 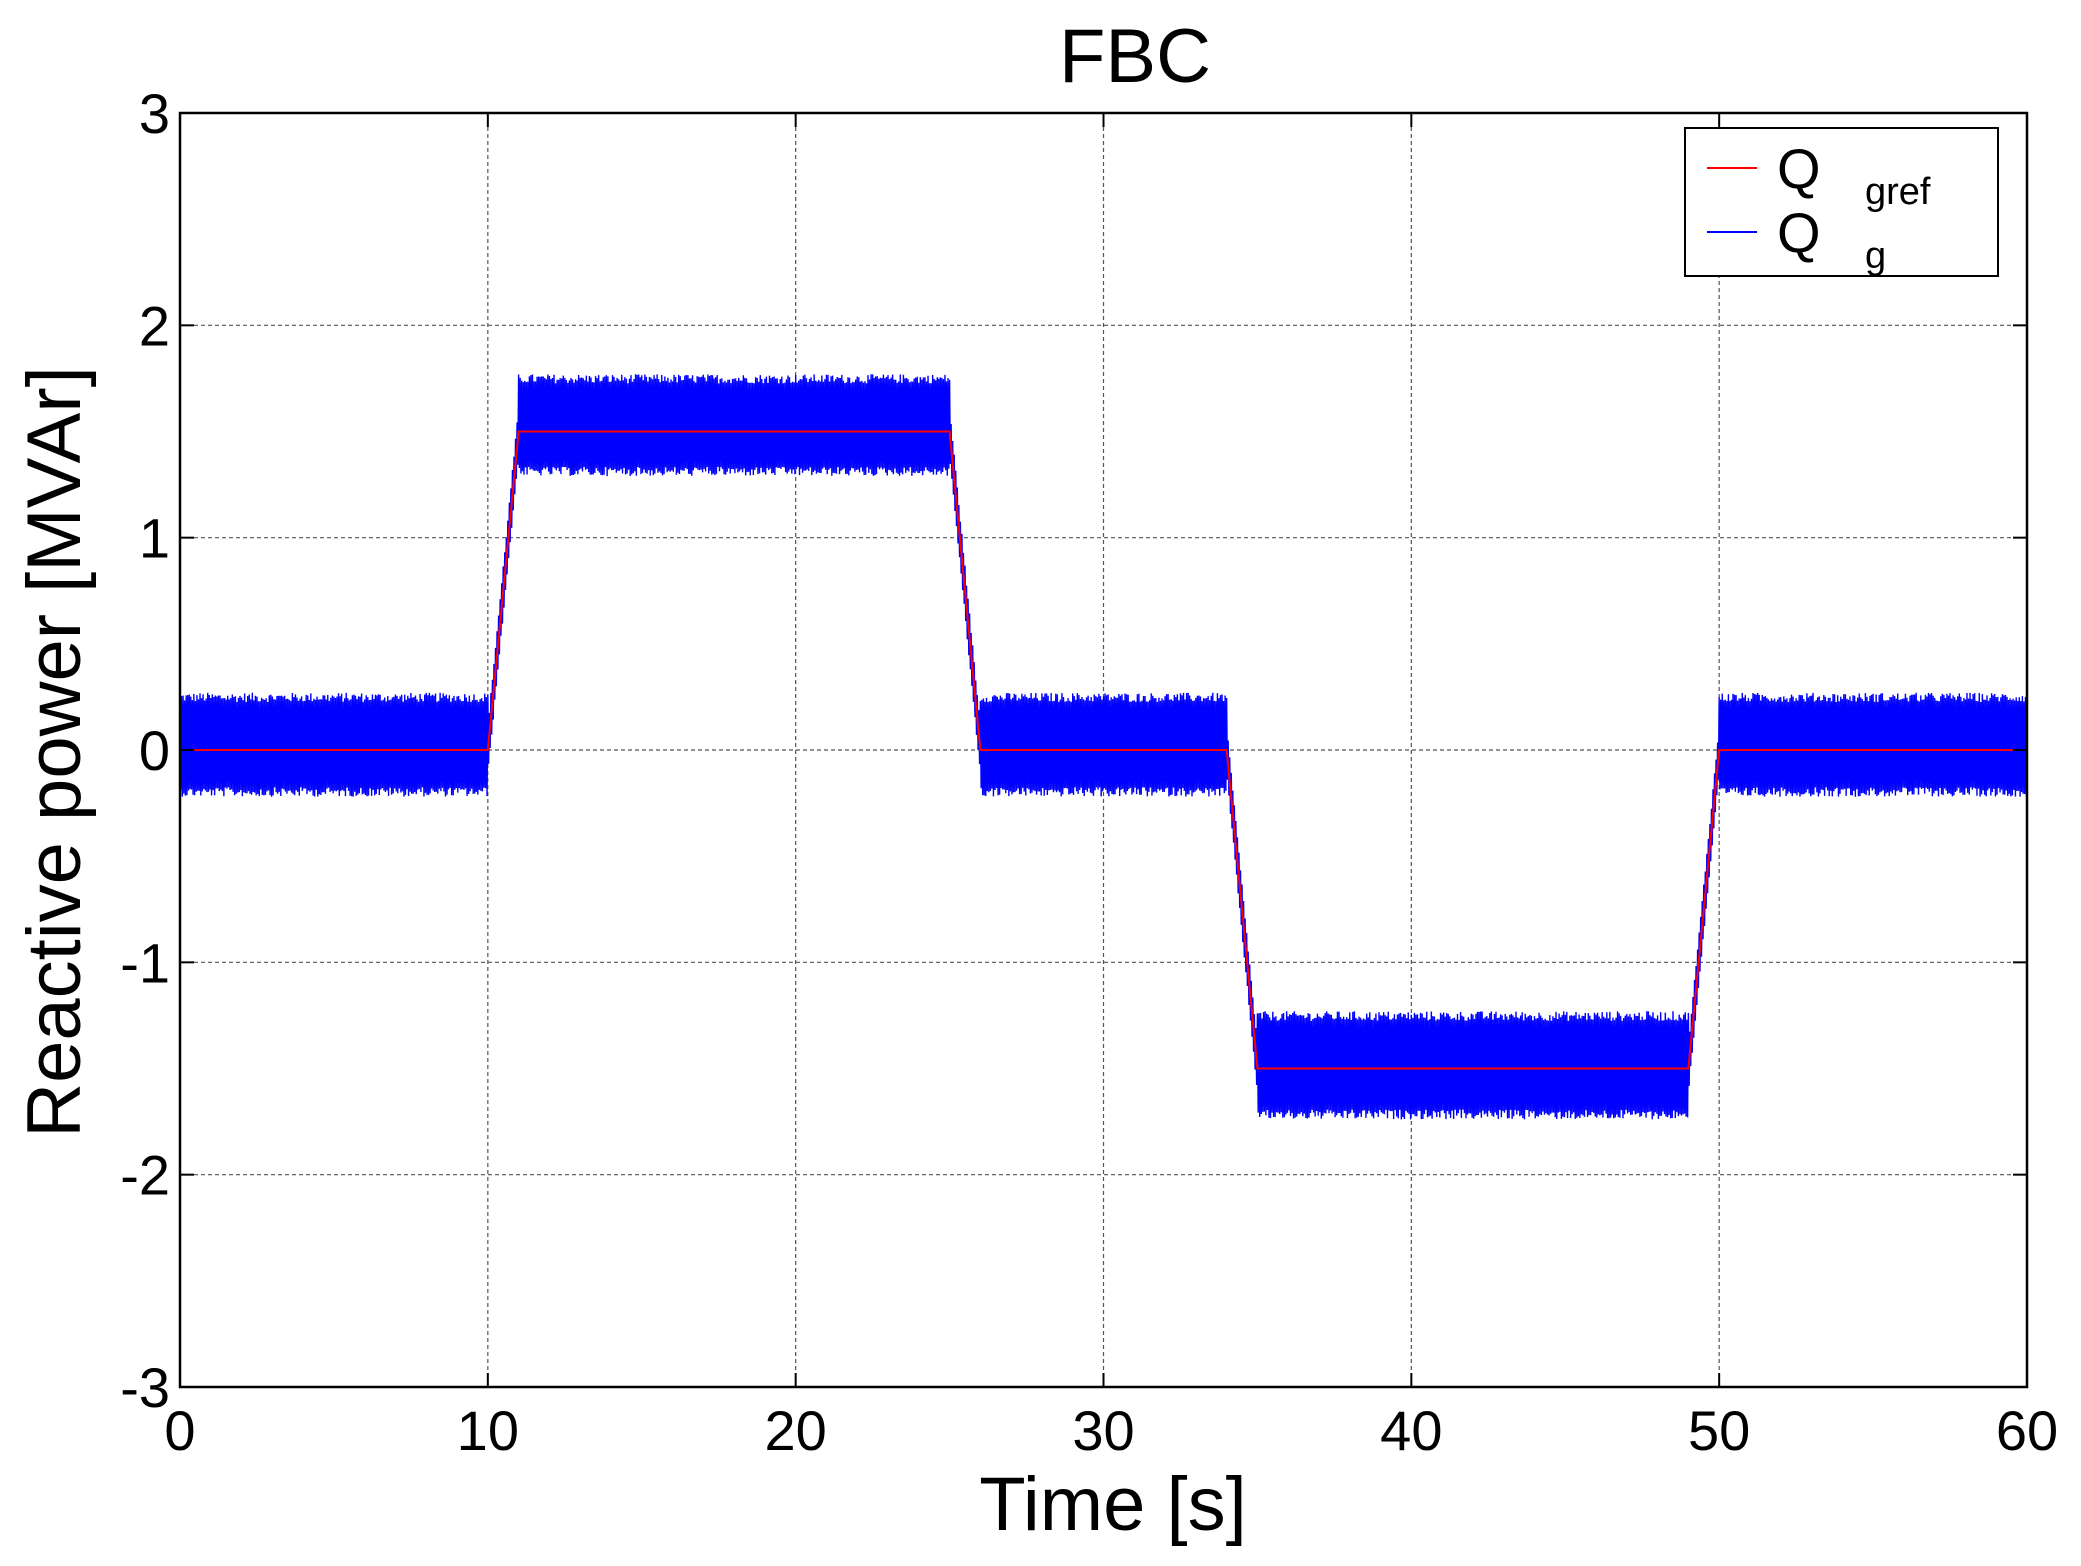 I want to click on y-tick-label: -3, so click(x=145, y=1387).